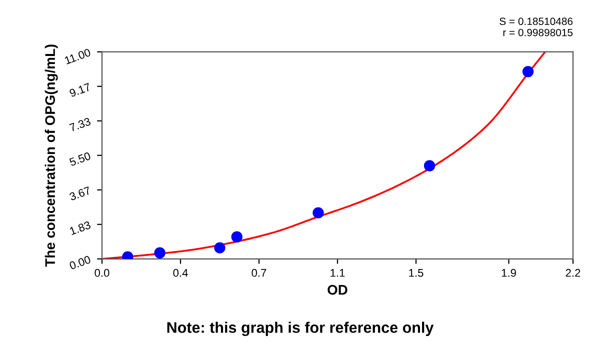 This screenshot has height=348, width=600. Describe the element at coordinates (180, 272) in the screenshot. I see `x-tick-label: 0.4` at that location.